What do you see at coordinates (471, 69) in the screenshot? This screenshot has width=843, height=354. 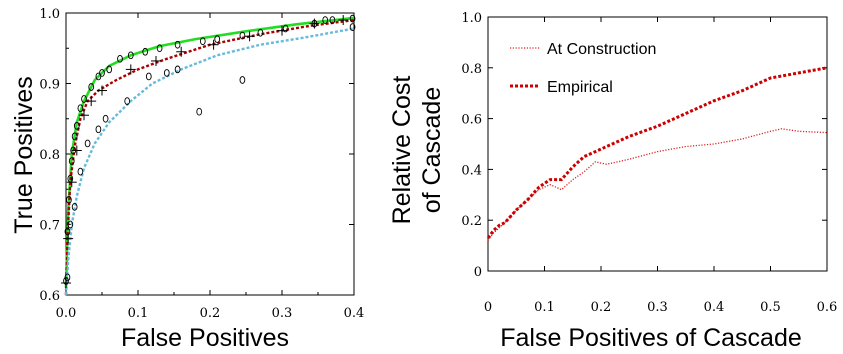 I see `cost-y-tick-label: 0.8` at bounding box center [471, 69].